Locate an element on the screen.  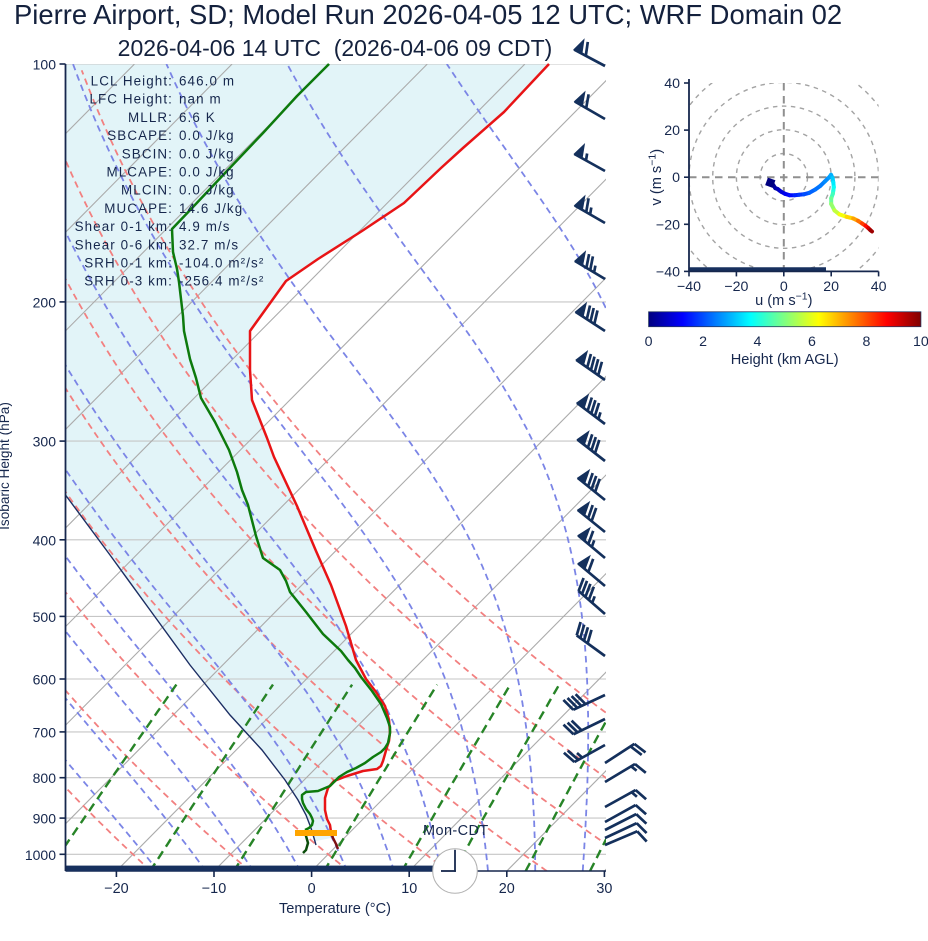
svg-text:2026-04-06 14 UTC (2026-04-06: 2026-04-06 14 UTC (2026-04-06 09 CDT) is located at coordinates (335, 48).